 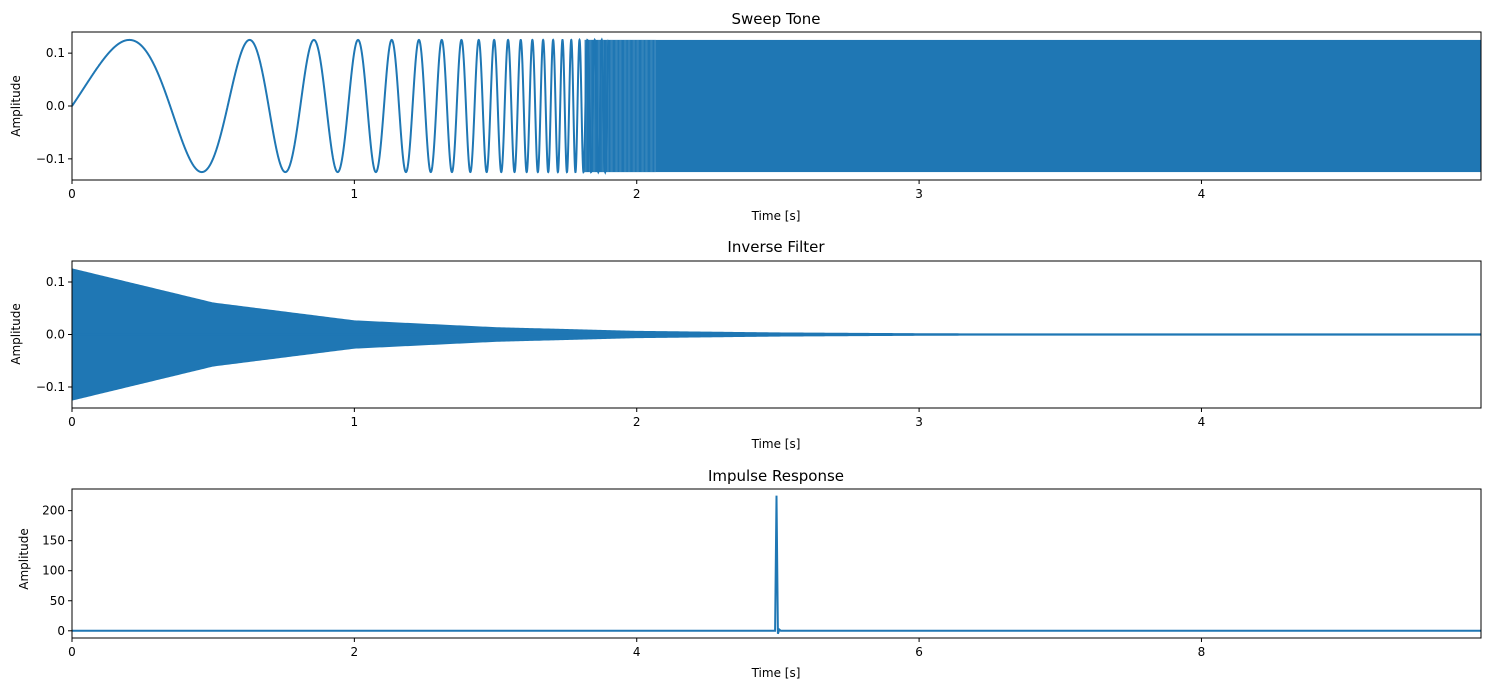 What do you see at coordinates (776, 476) in the screenshot?
I see `chart-title: Impulse Response` at bounding box center [776, 476].